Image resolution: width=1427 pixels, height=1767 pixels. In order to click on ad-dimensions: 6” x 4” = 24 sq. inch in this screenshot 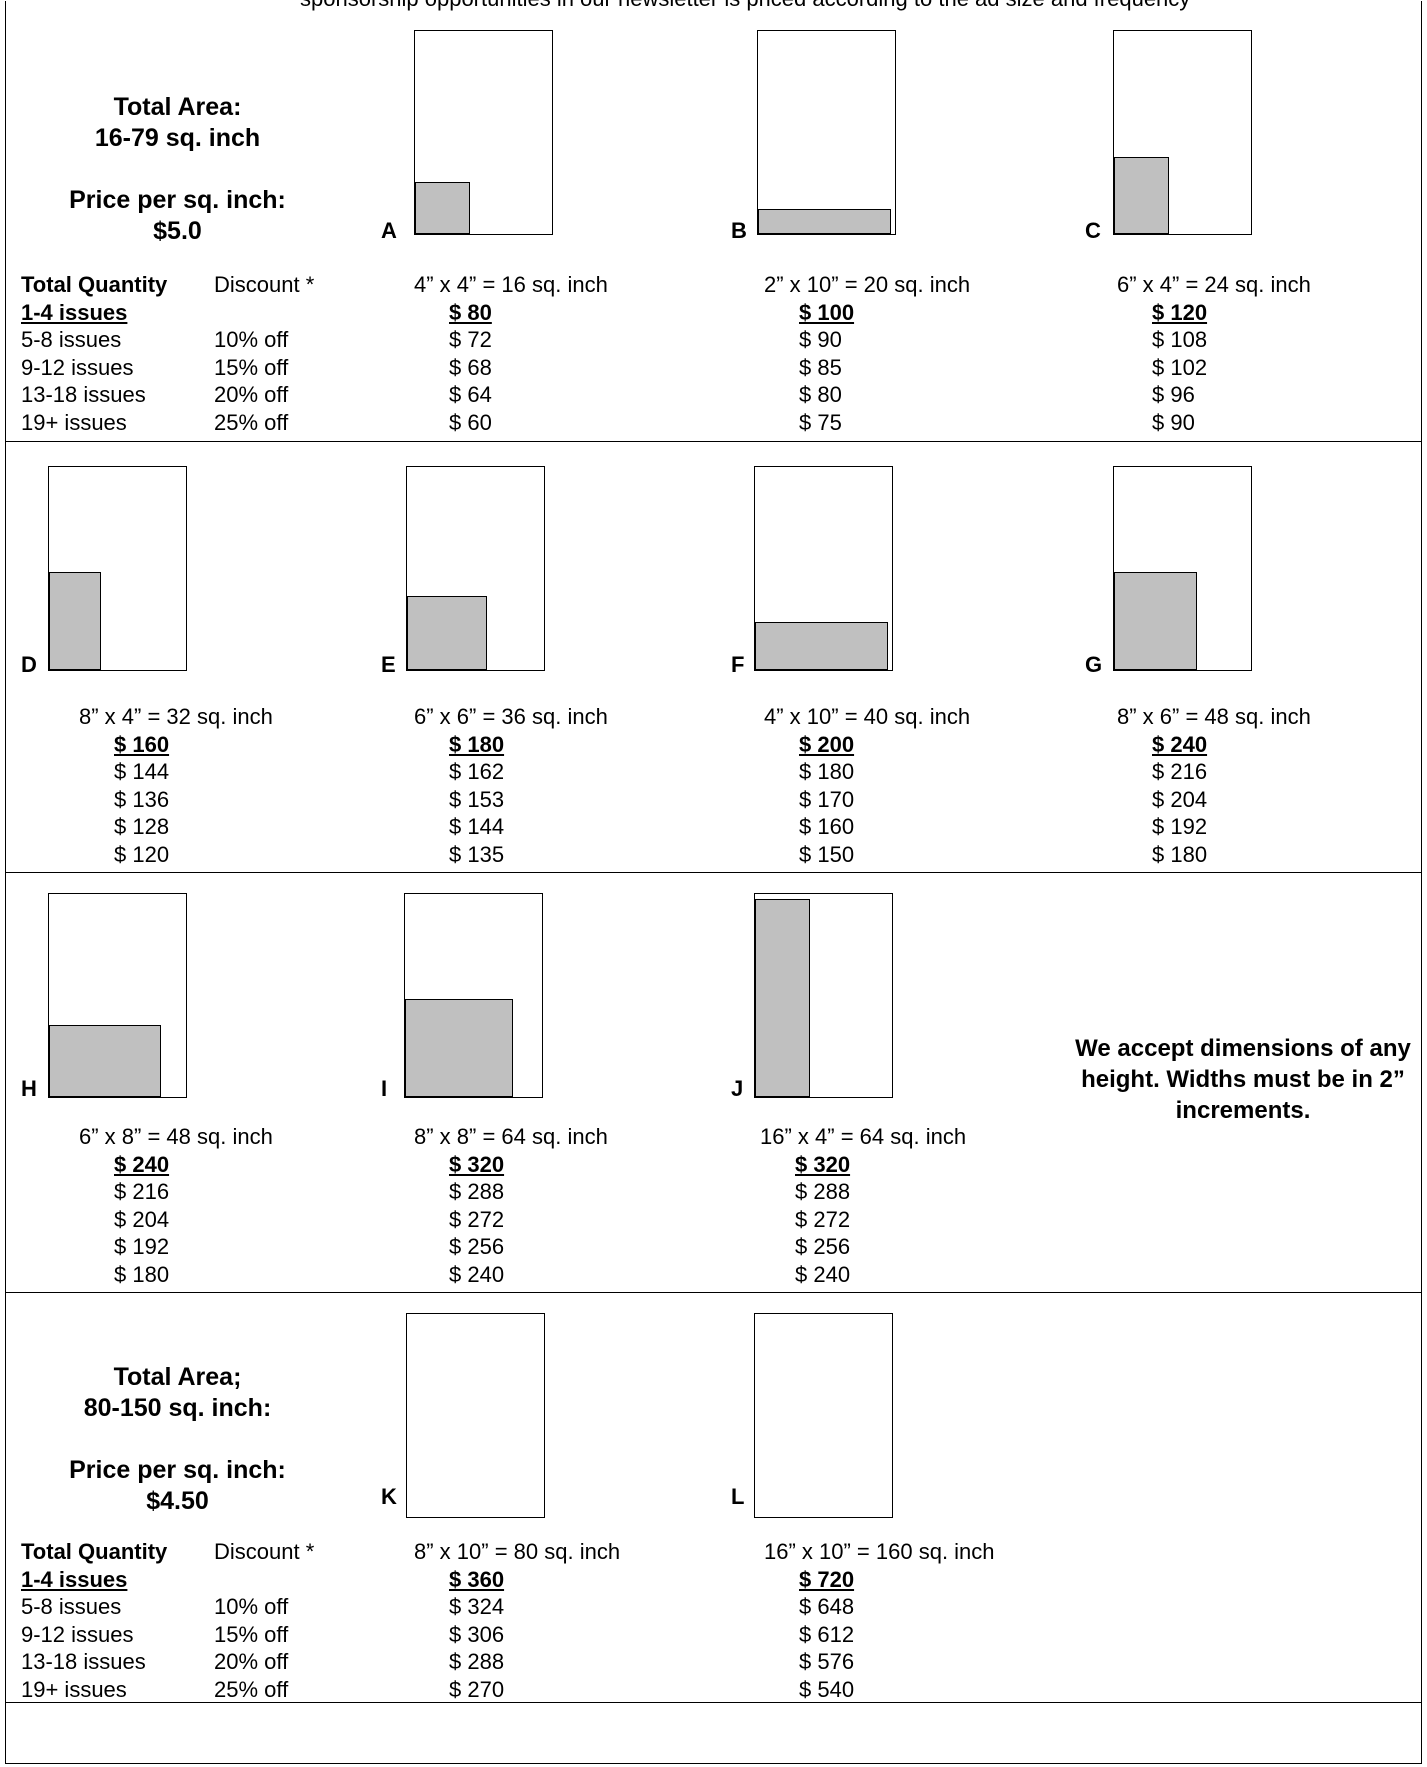, I will do `click(1214, 284)`.